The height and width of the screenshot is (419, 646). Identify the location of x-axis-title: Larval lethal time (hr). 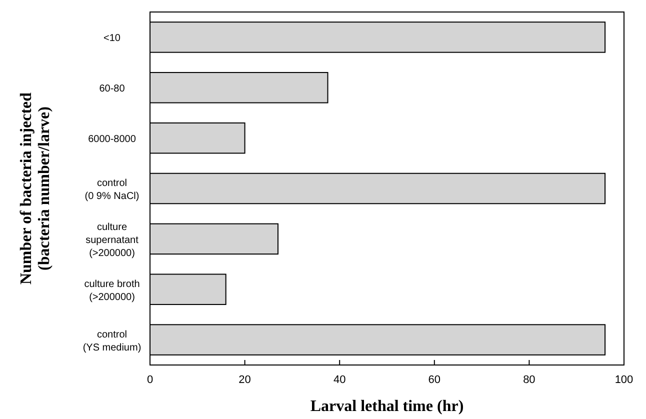
(387, 406).